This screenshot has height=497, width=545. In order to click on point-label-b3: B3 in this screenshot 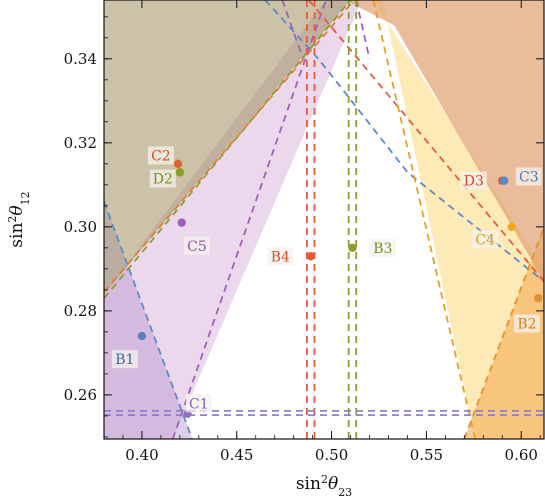, I will do `click(382, 249)`.